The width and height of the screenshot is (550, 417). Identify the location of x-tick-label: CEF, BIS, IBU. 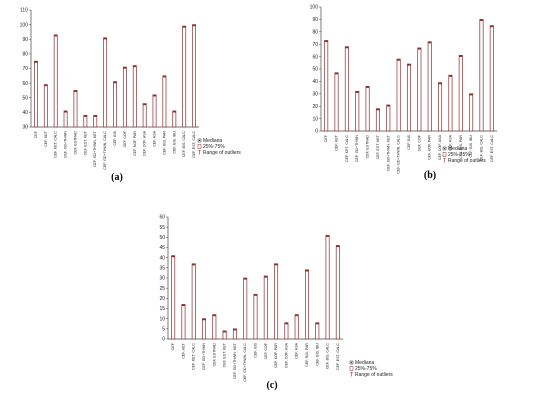
(317, 354).